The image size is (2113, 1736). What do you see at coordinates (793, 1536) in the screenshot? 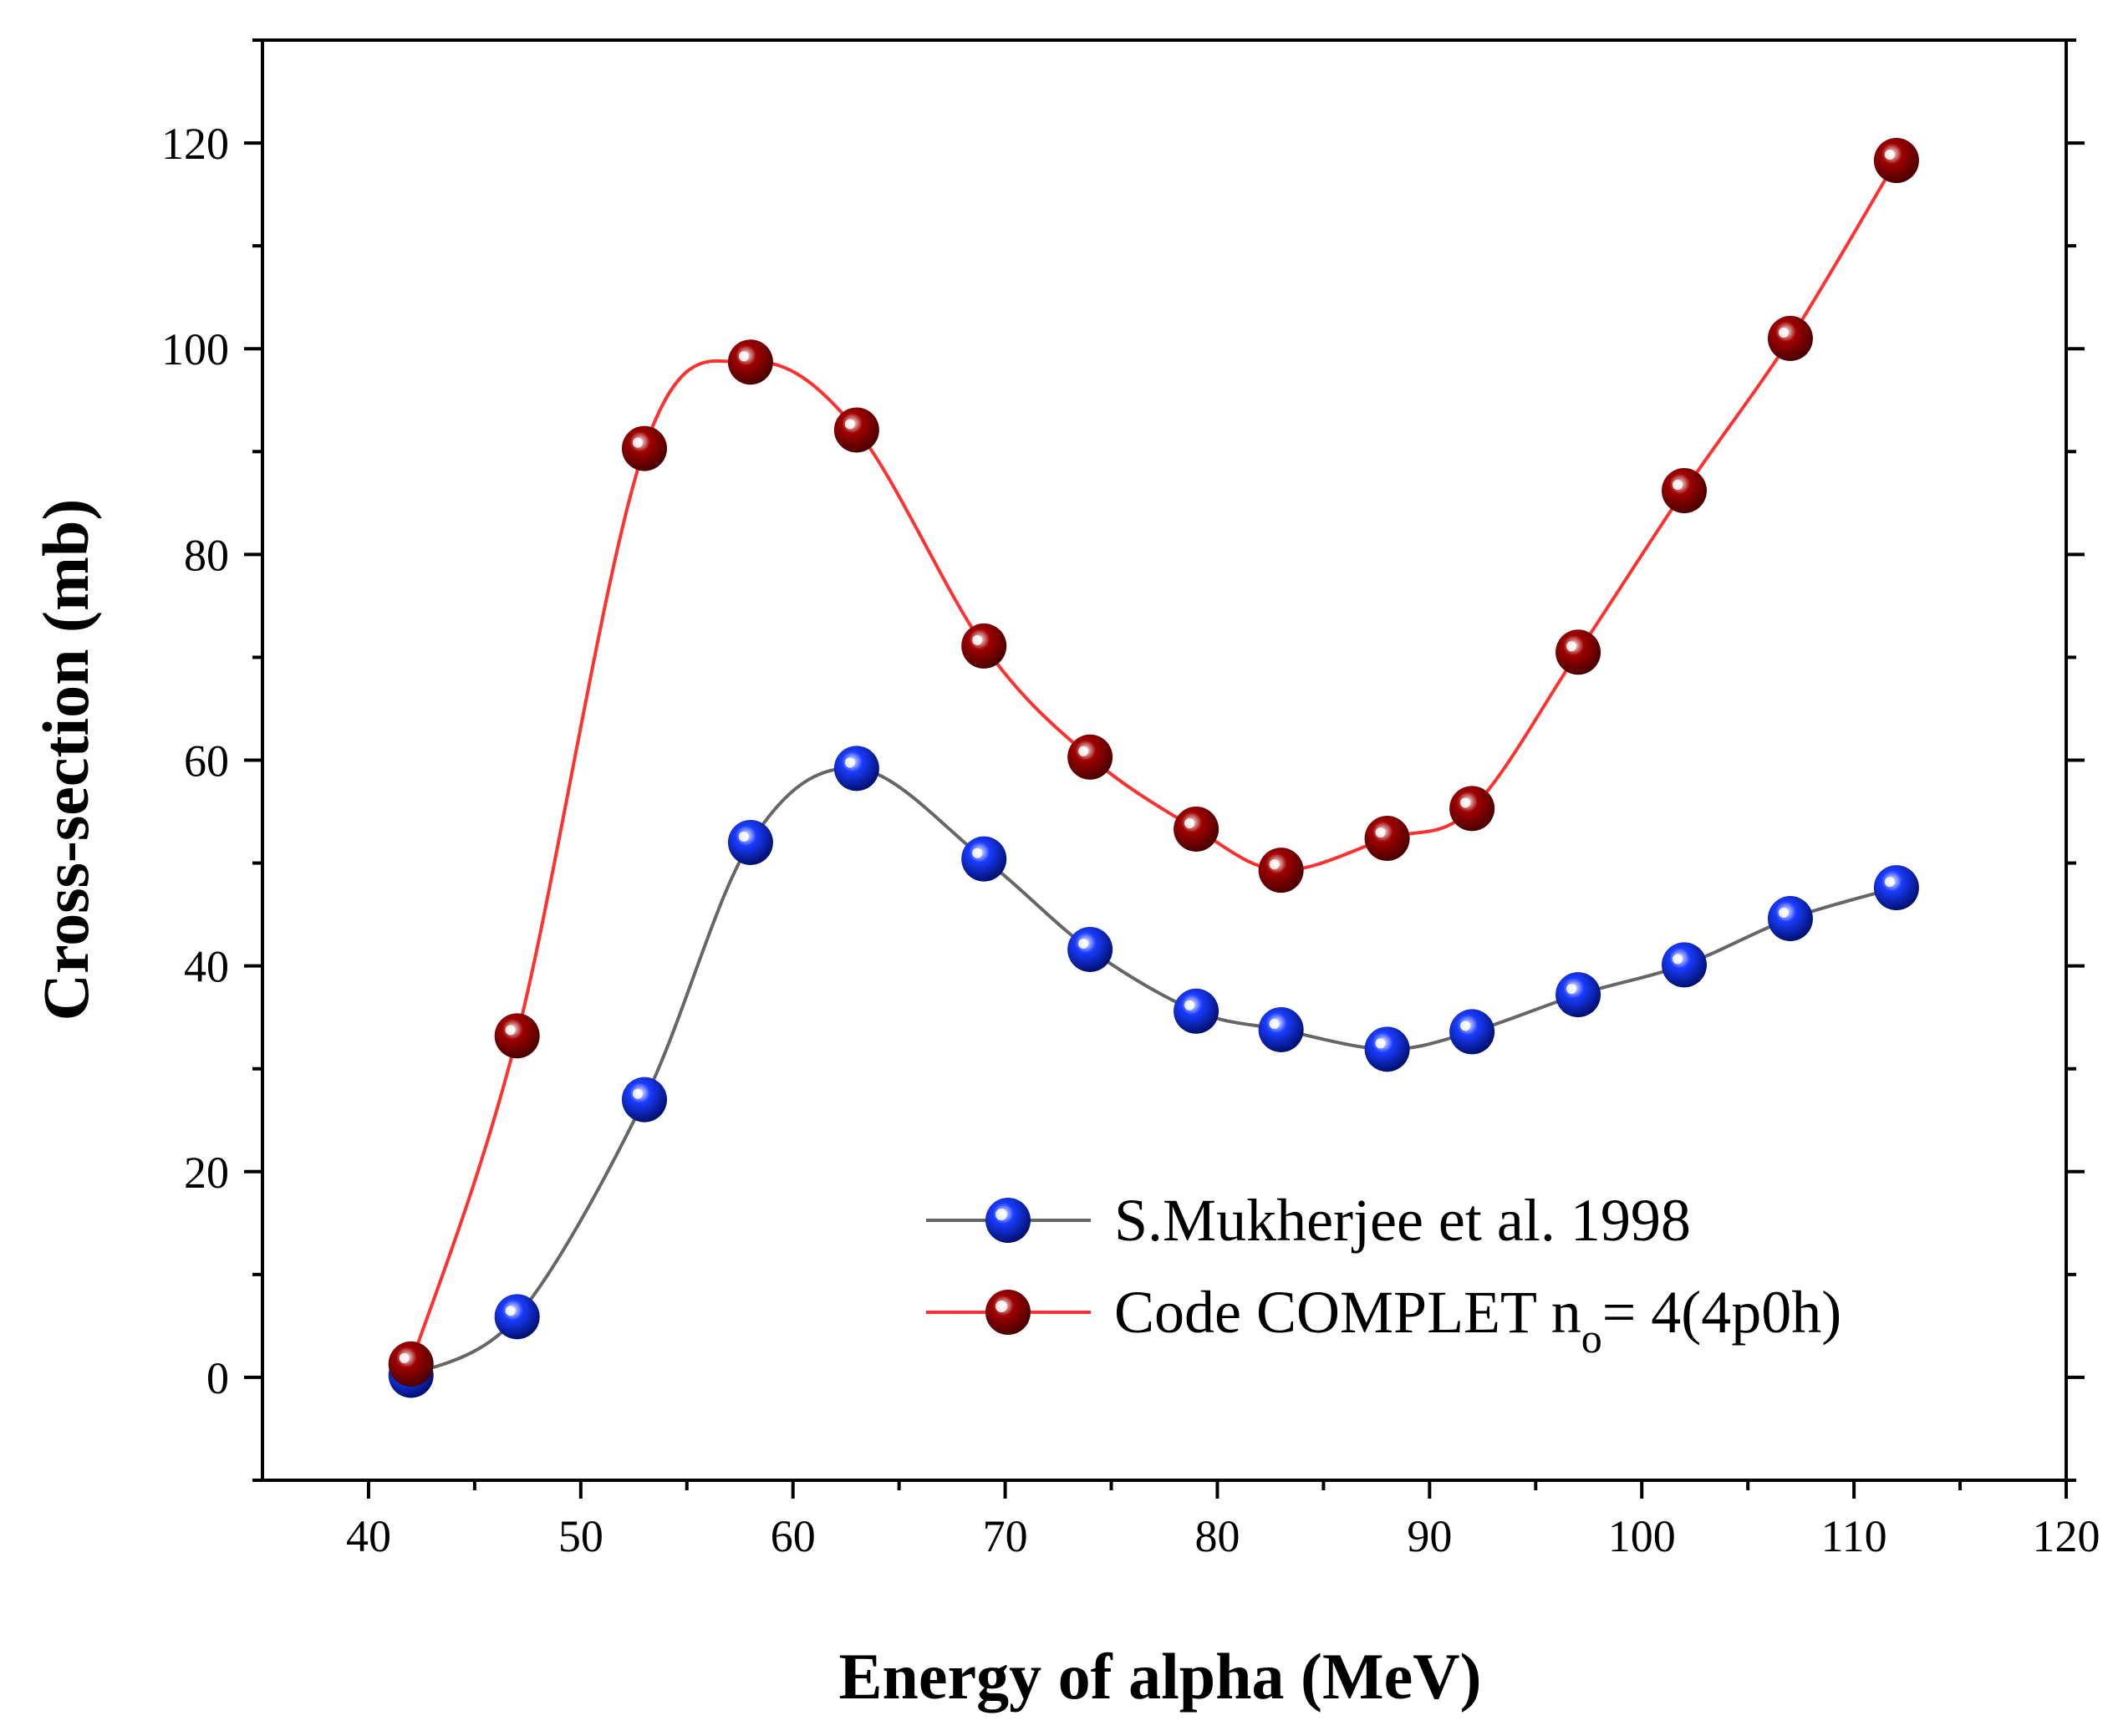
I see `x-tick-label: 60` at bounding box center [793, 1536].